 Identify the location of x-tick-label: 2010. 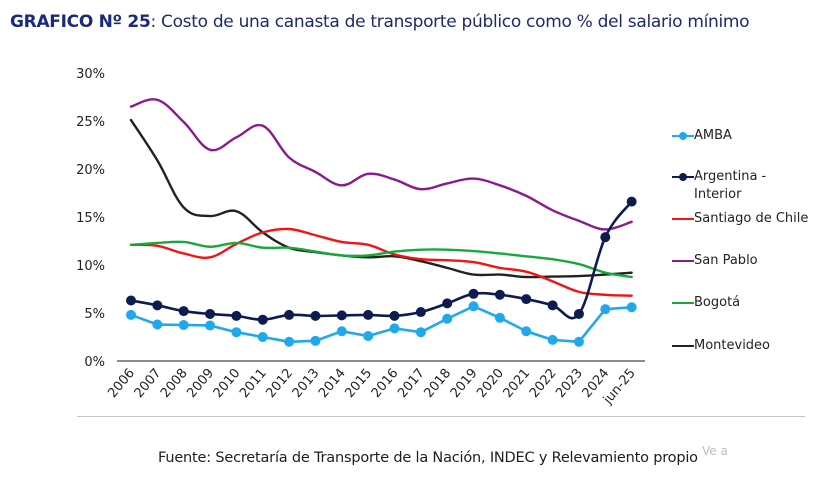
(227, 383).